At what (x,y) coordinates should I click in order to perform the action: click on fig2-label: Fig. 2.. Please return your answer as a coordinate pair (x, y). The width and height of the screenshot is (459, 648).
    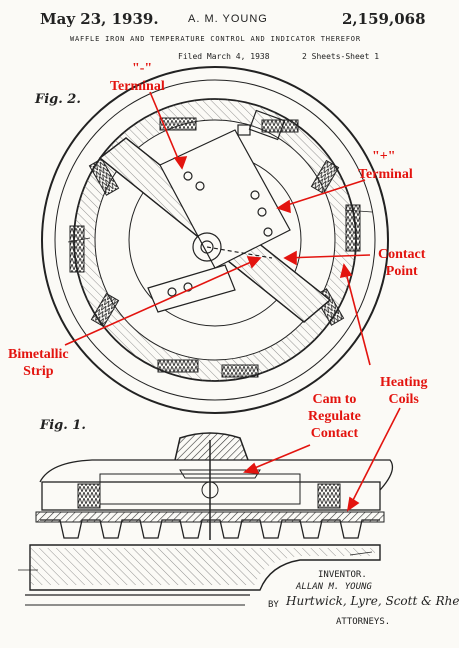
    Looking at the image, I should click on (58, 99).